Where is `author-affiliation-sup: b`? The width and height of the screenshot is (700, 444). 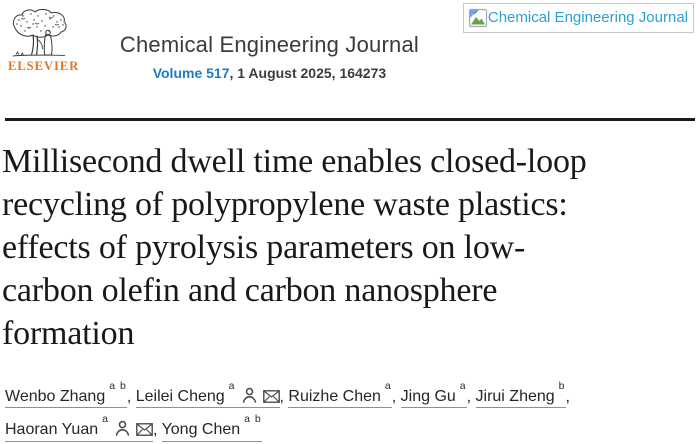
author-affiliation-sup: b is located at coordinates (562, 386).